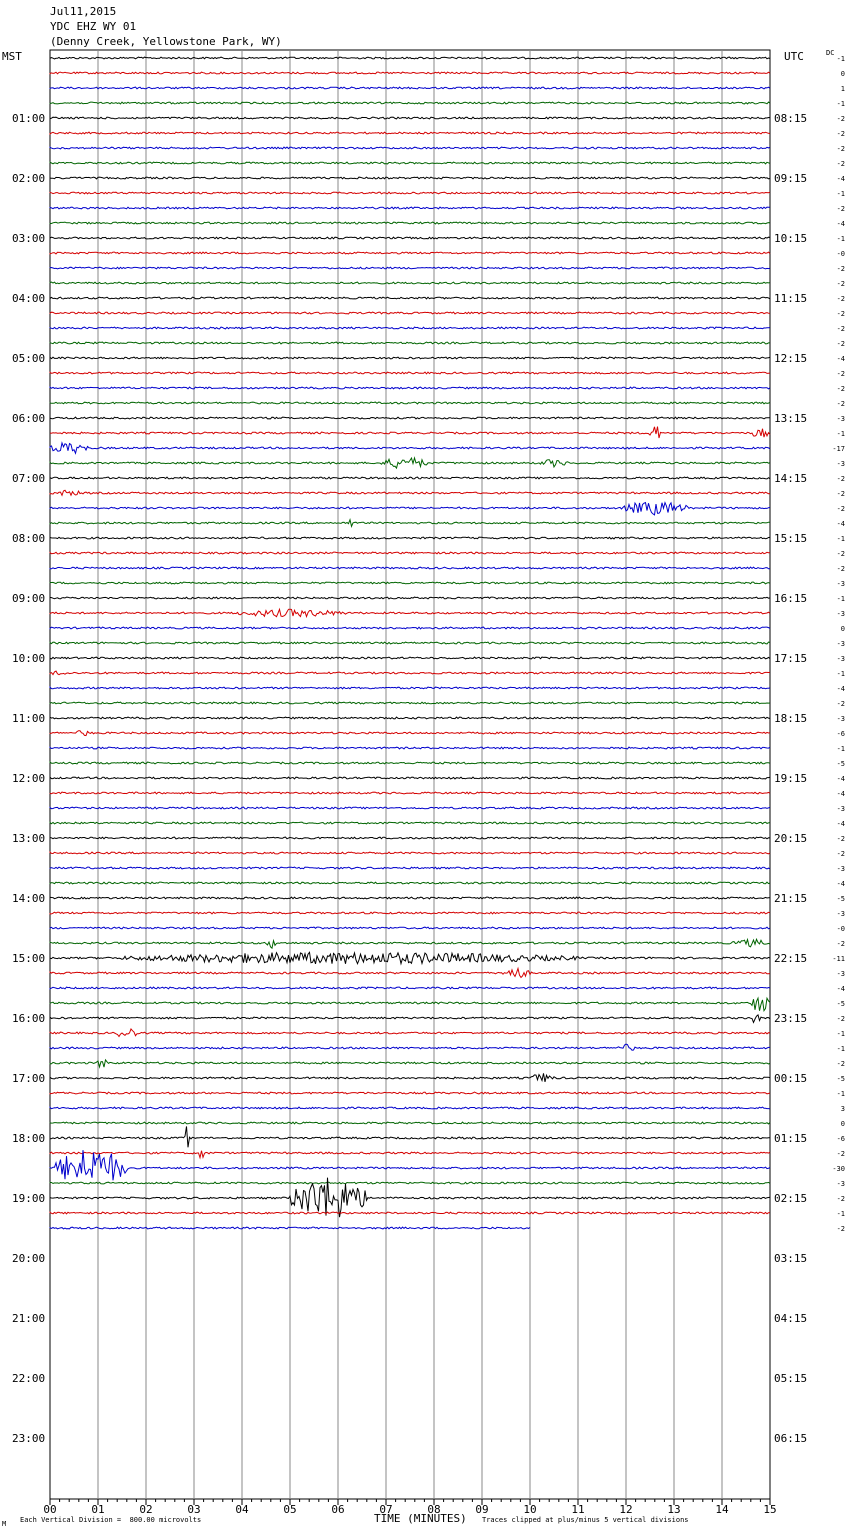 This screenshot has width=850, height=1534. Describe the element at coordinates (838, 449) in the screenshot. I see `dc-offset-label: -17` at that location.